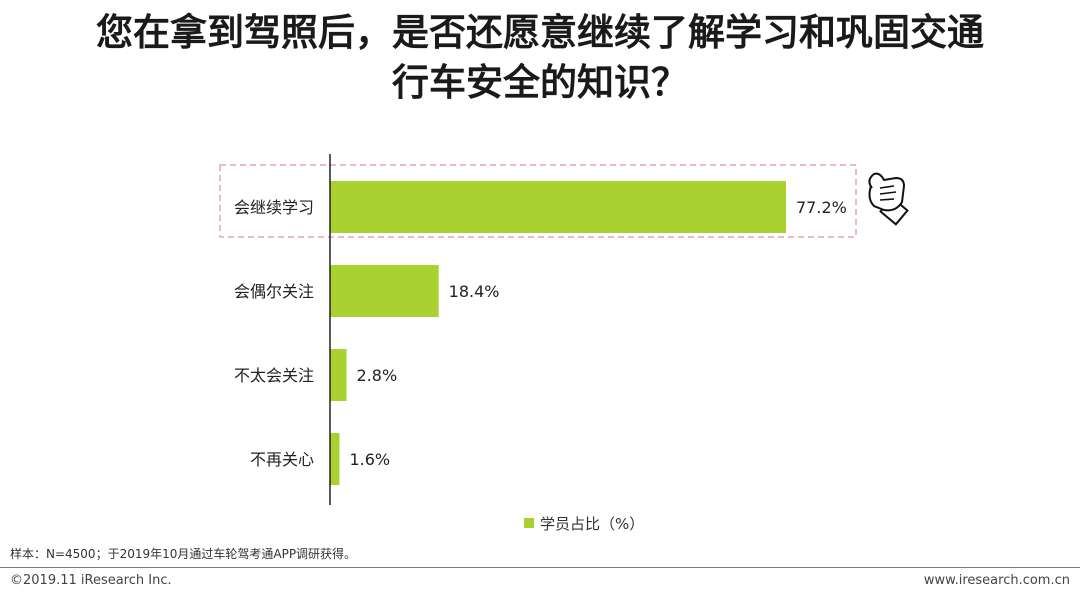  Describe the element at coordinates (474, 291) in the screenshot. I see `value-label-2: 18.4%` at that location.